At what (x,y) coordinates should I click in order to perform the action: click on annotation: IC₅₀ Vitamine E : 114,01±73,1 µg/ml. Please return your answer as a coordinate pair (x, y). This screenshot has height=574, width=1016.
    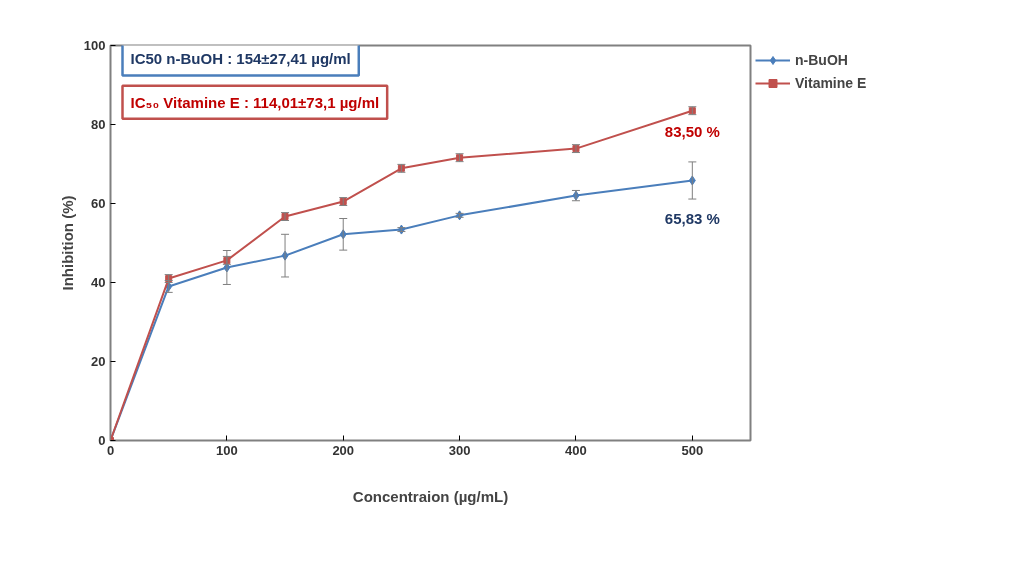
    Looking at the image, I should click on (255, 102).